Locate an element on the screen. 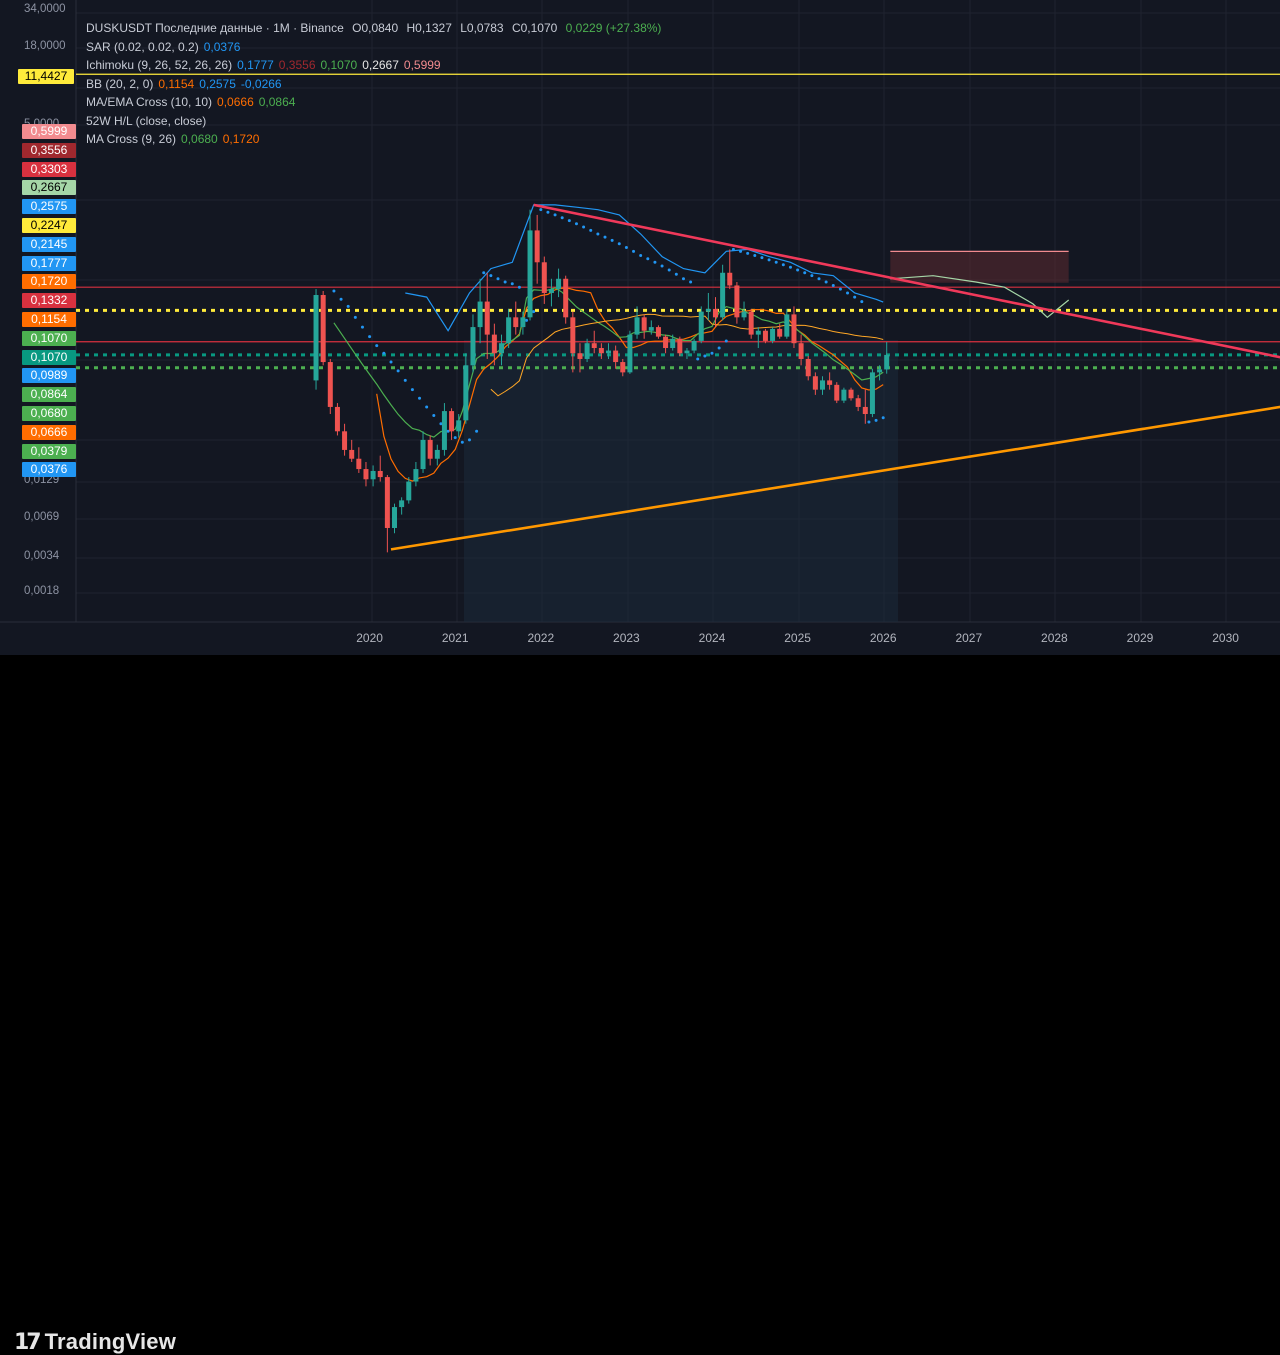  candles is located at coordinates (601, 381).